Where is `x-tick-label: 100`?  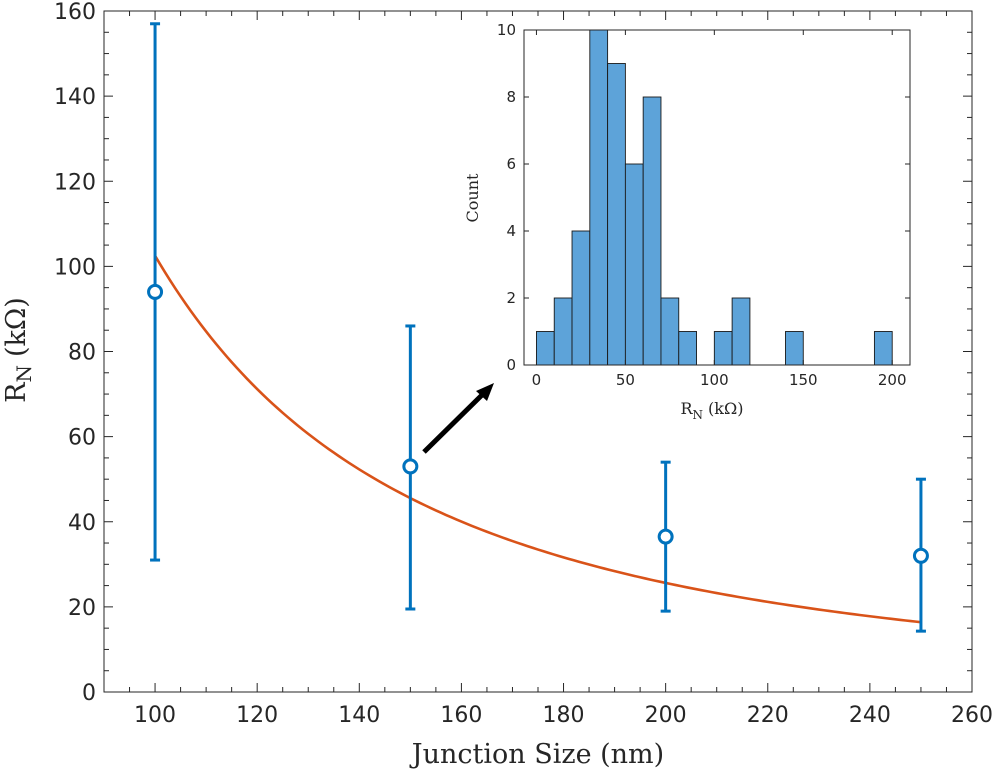
x-tick-label: 100 is located at coordinates (155, 715).